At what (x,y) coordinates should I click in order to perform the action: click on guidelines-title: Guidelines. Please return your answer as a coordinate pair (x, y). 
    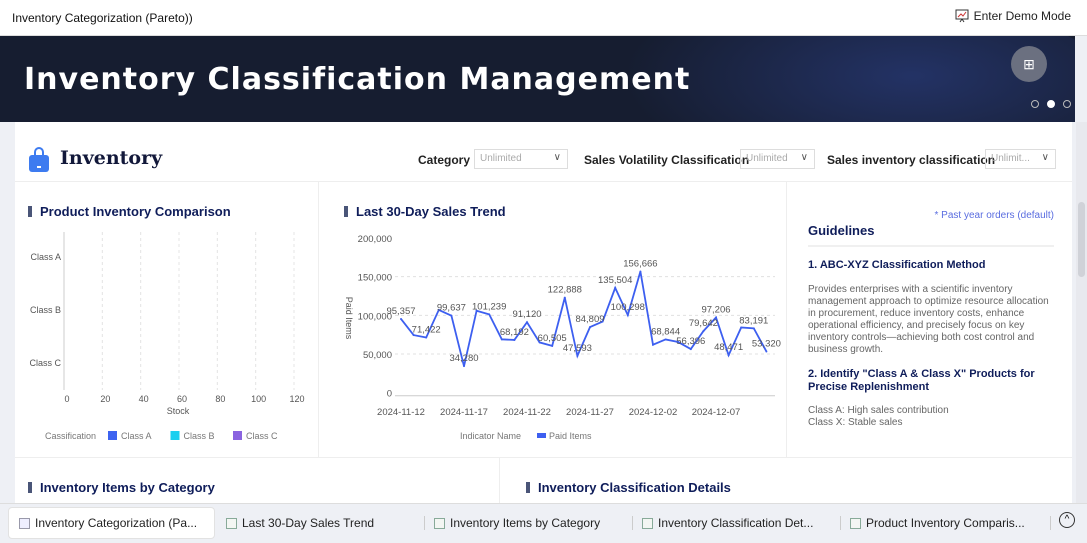
    Looking at the image, I should click on (931, 235).